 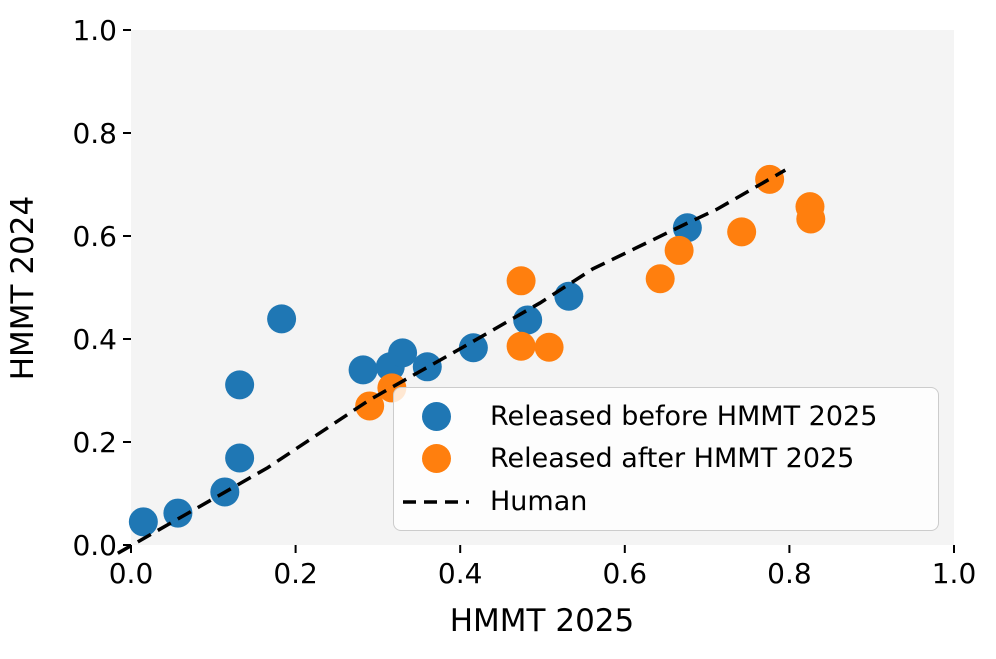 I want to click on y-tick-label: 0.0, so click(x=94, y=545).